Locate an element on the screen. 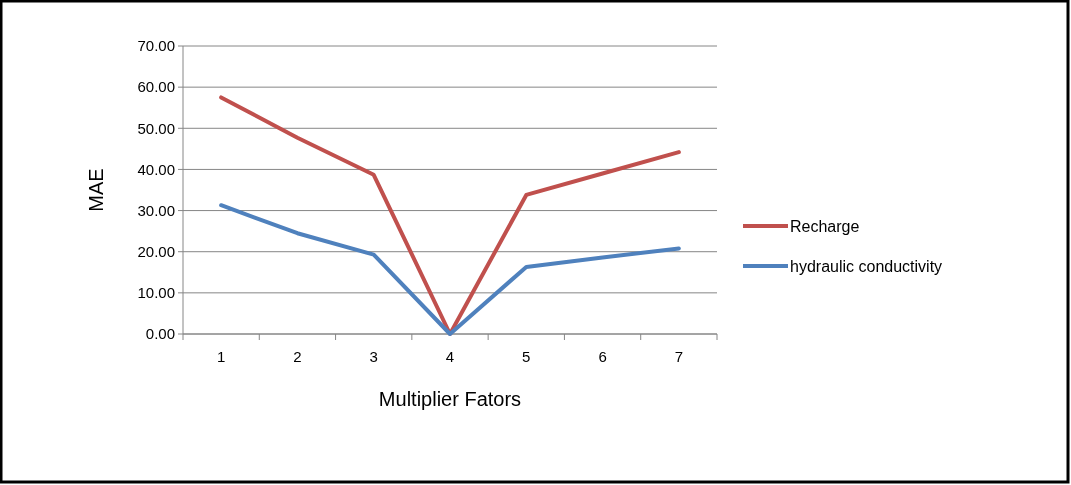  x-tick-label: 2 is located at coordinates (297, 356).